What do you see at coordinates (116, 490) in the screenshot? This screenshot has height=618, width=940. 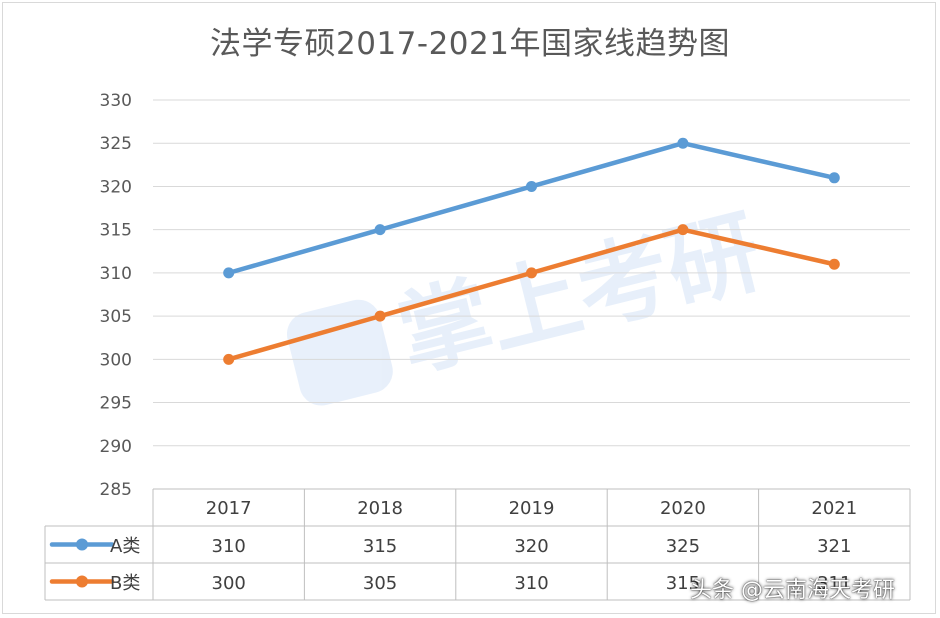 I see `y-tick-label: 285` at bounding box center [116, 490].